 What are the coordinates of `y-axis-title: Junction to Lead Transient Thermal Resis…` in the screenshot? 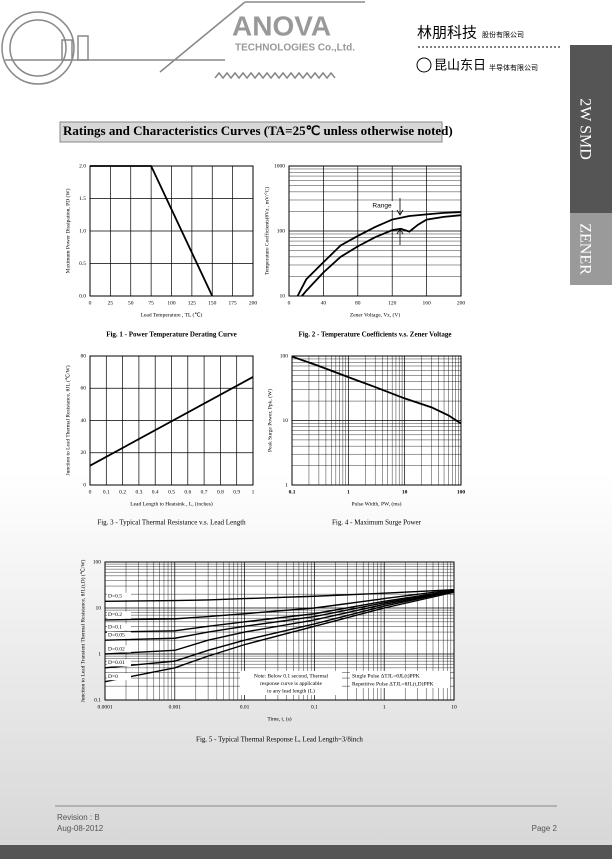 It's located at (82, 631).